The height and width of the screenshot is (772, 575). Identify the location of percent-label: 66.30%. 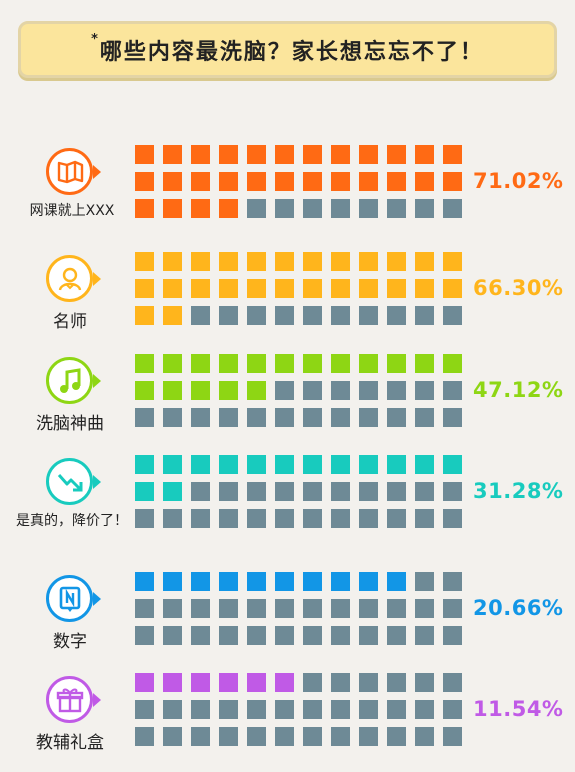
(518, 288).